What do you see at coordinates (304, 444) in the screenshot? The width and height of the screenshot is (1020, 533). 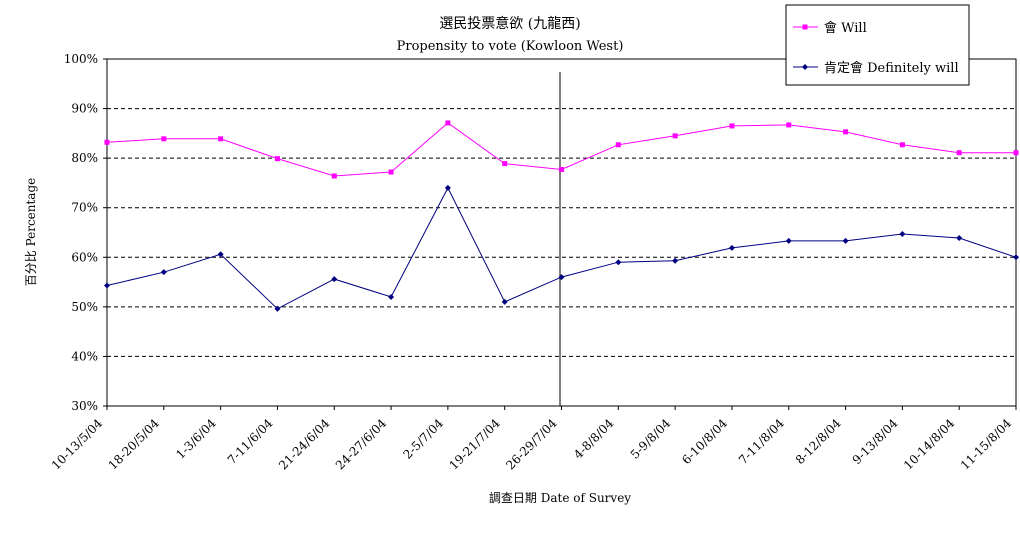 I see `x-tick-label: 21-24/6/04` at bounding box center [304, 444].